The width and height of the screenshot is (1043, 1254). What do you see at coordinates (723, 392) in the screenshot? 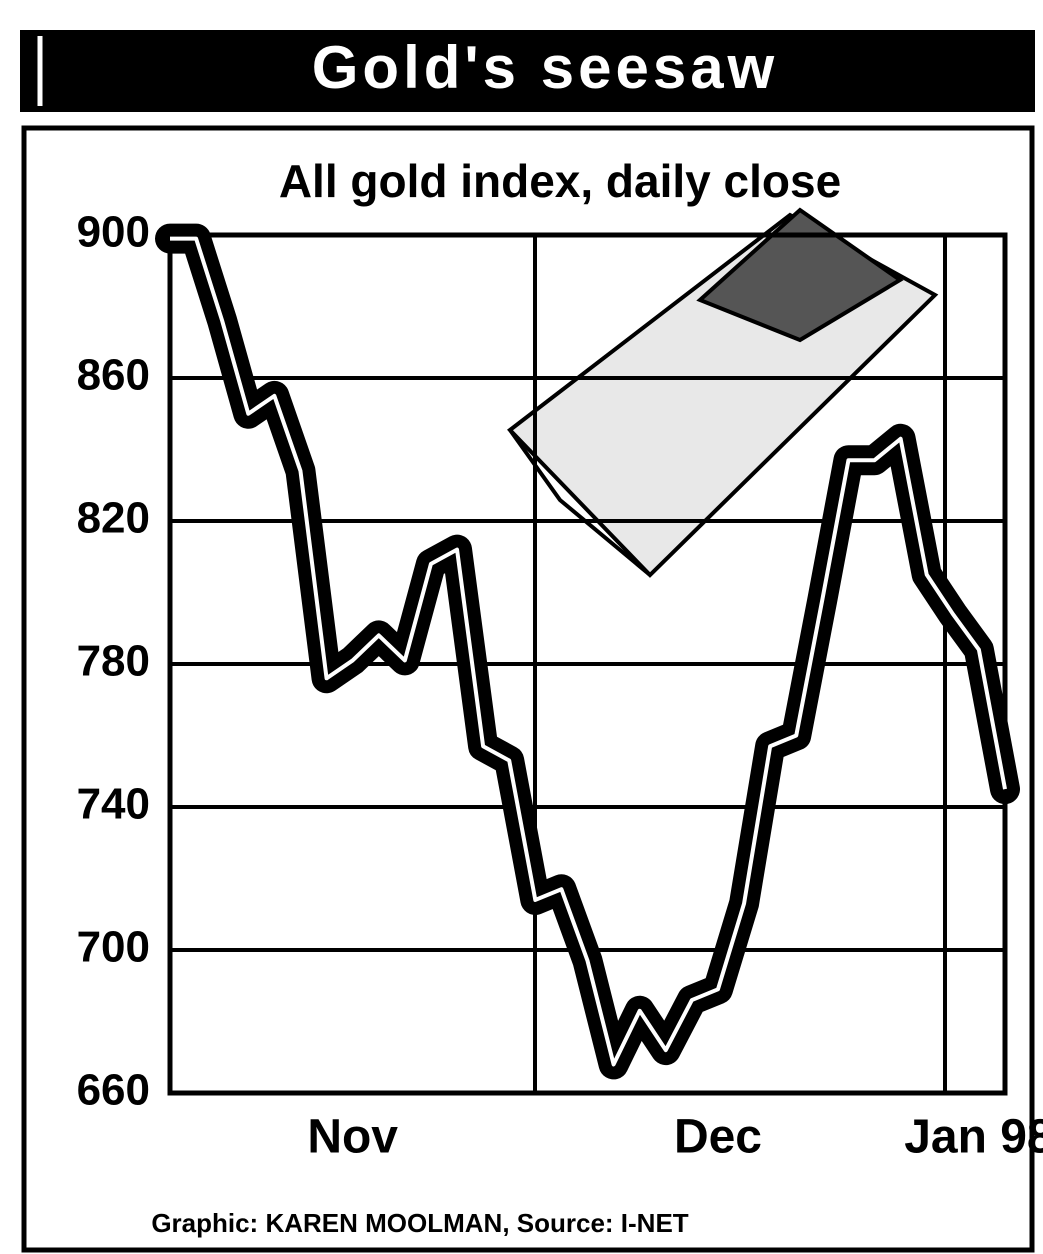
I see `gold-bar-illustration` at bounding box center [723, 392].